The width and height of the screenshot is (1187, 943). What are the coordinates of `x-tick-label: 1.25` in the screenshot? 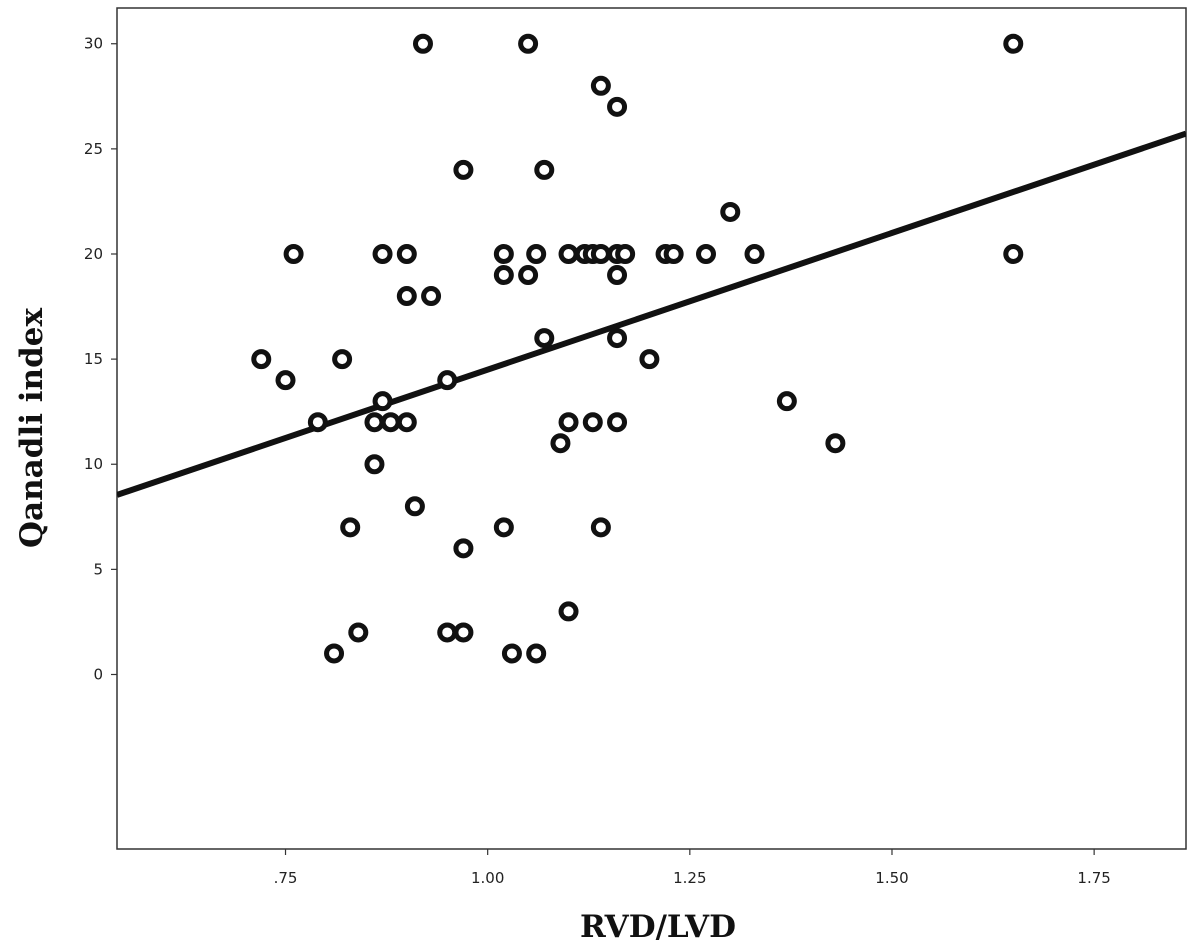 It's located at (689, 878).